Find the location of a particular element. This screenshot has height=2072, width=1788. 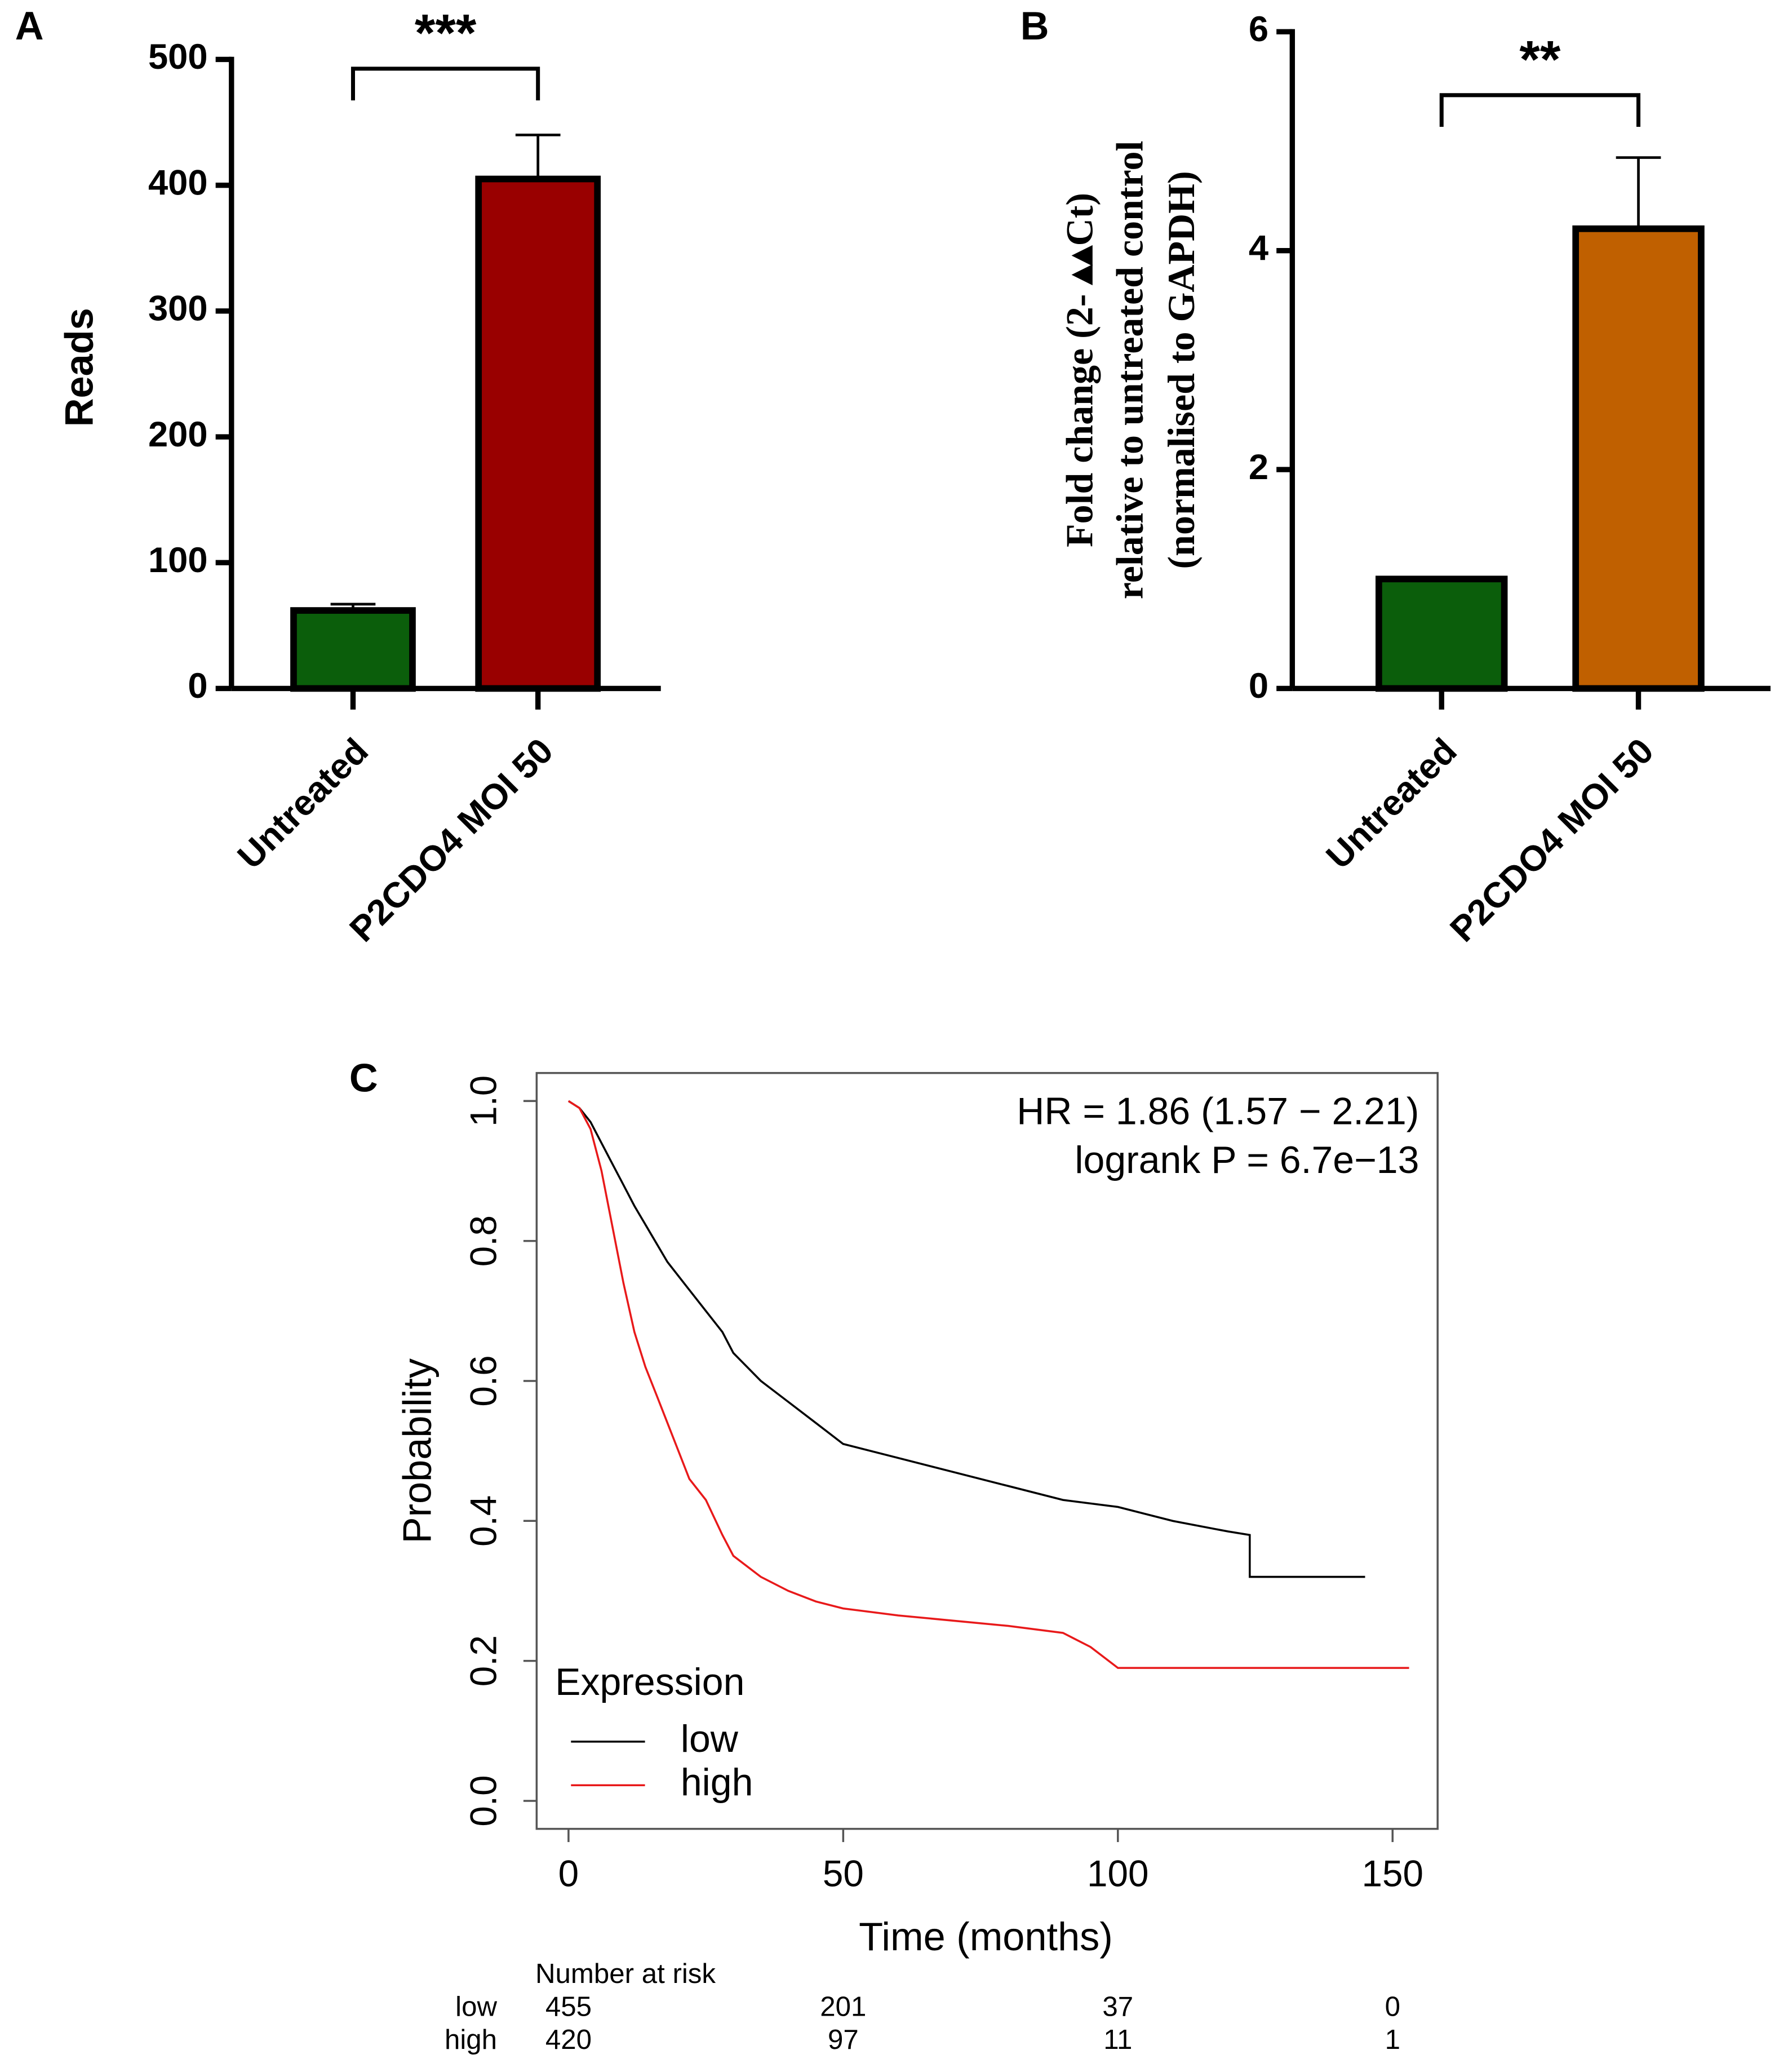

risk-value: 1 is located at coordinates (1392, 2039).